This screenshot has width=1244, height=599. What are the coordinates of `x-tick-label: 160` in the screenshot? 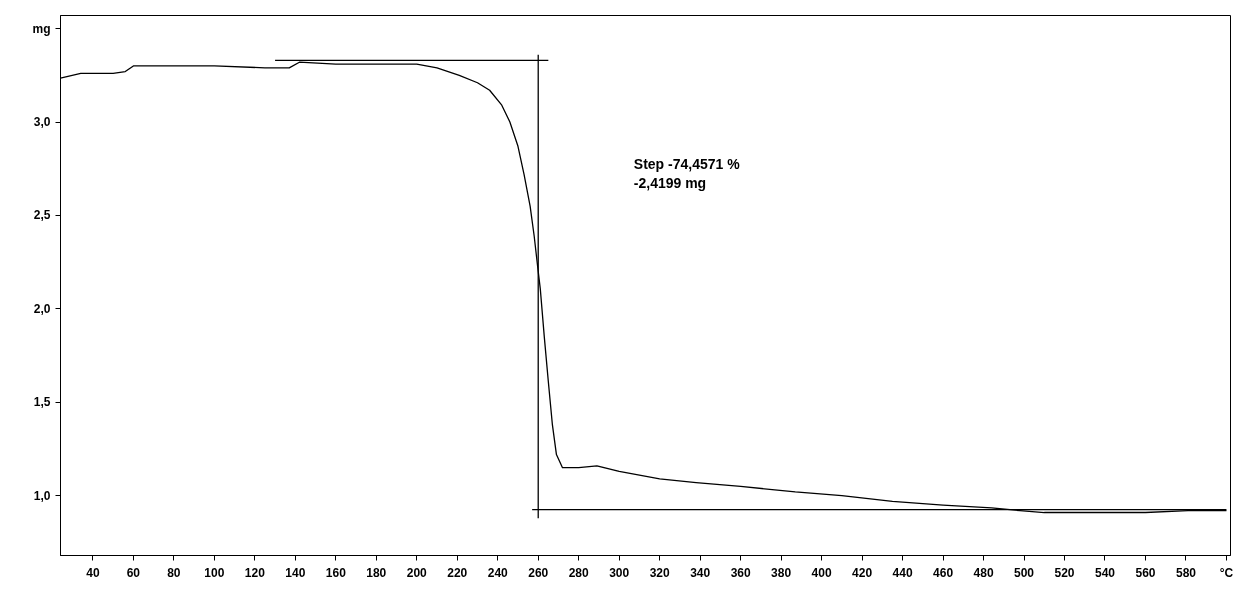 It's located at (336, 572).